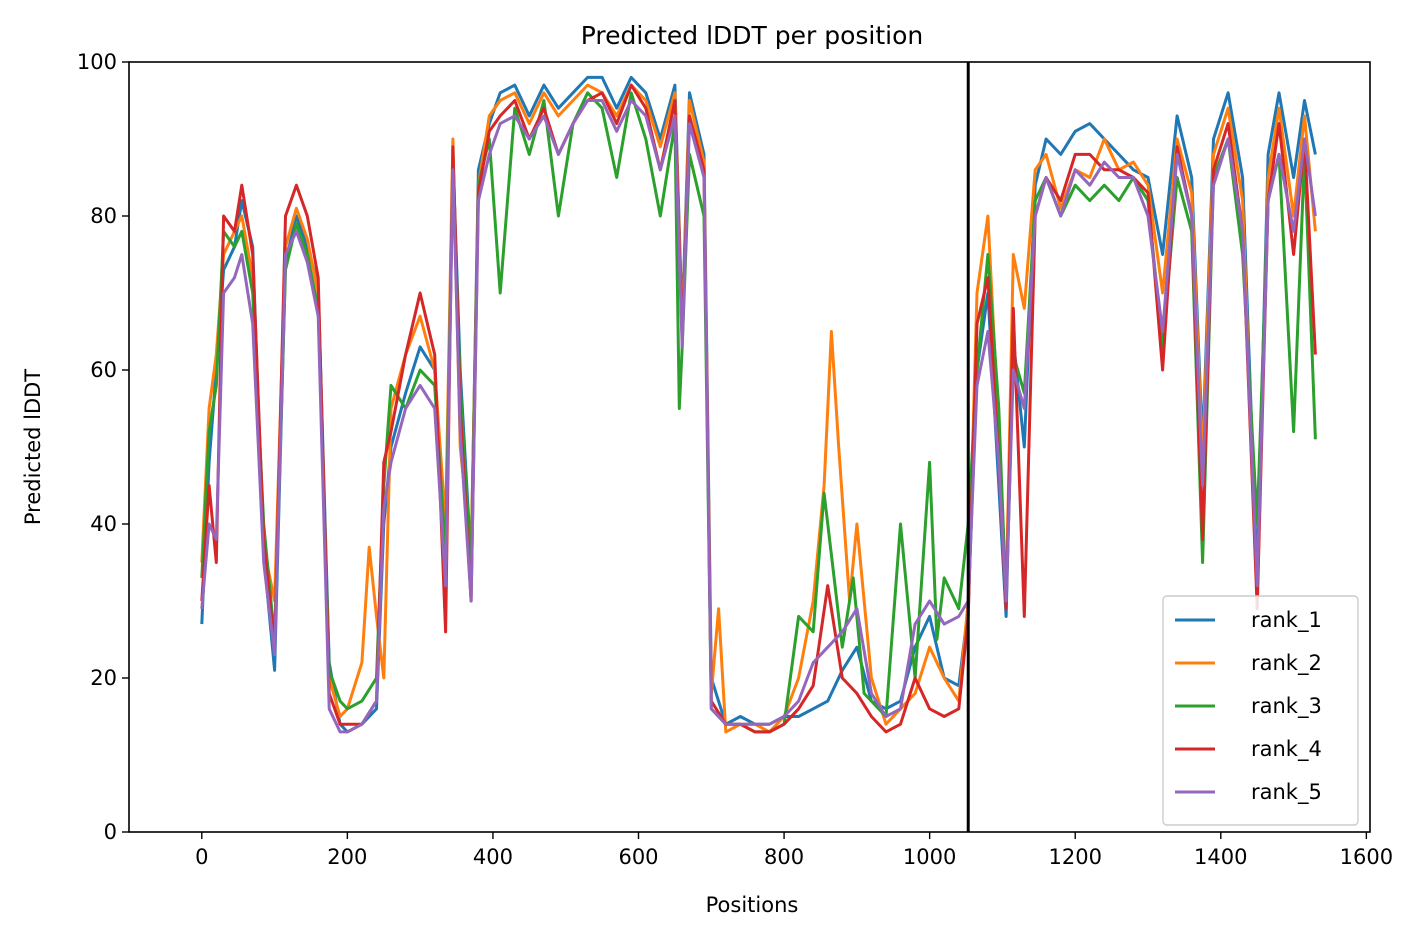 This screenshot has height=939, width=1423. I want to click on x-tick-label: 400, so click(493, 857).